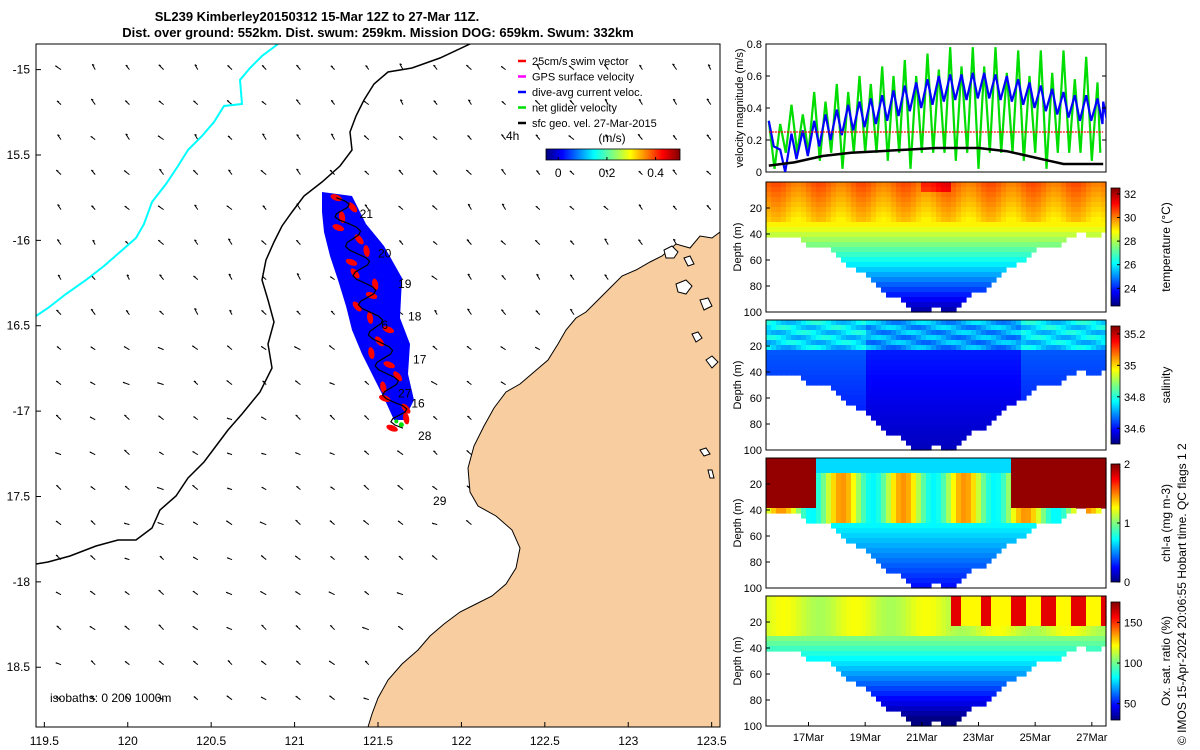 The width and height of the screenshot is (1200, 750). What do you see at coordinates (738, 385) in the screenshot?
I see `section-ylabel: Depth (m)` at bounding box center [738, 385].